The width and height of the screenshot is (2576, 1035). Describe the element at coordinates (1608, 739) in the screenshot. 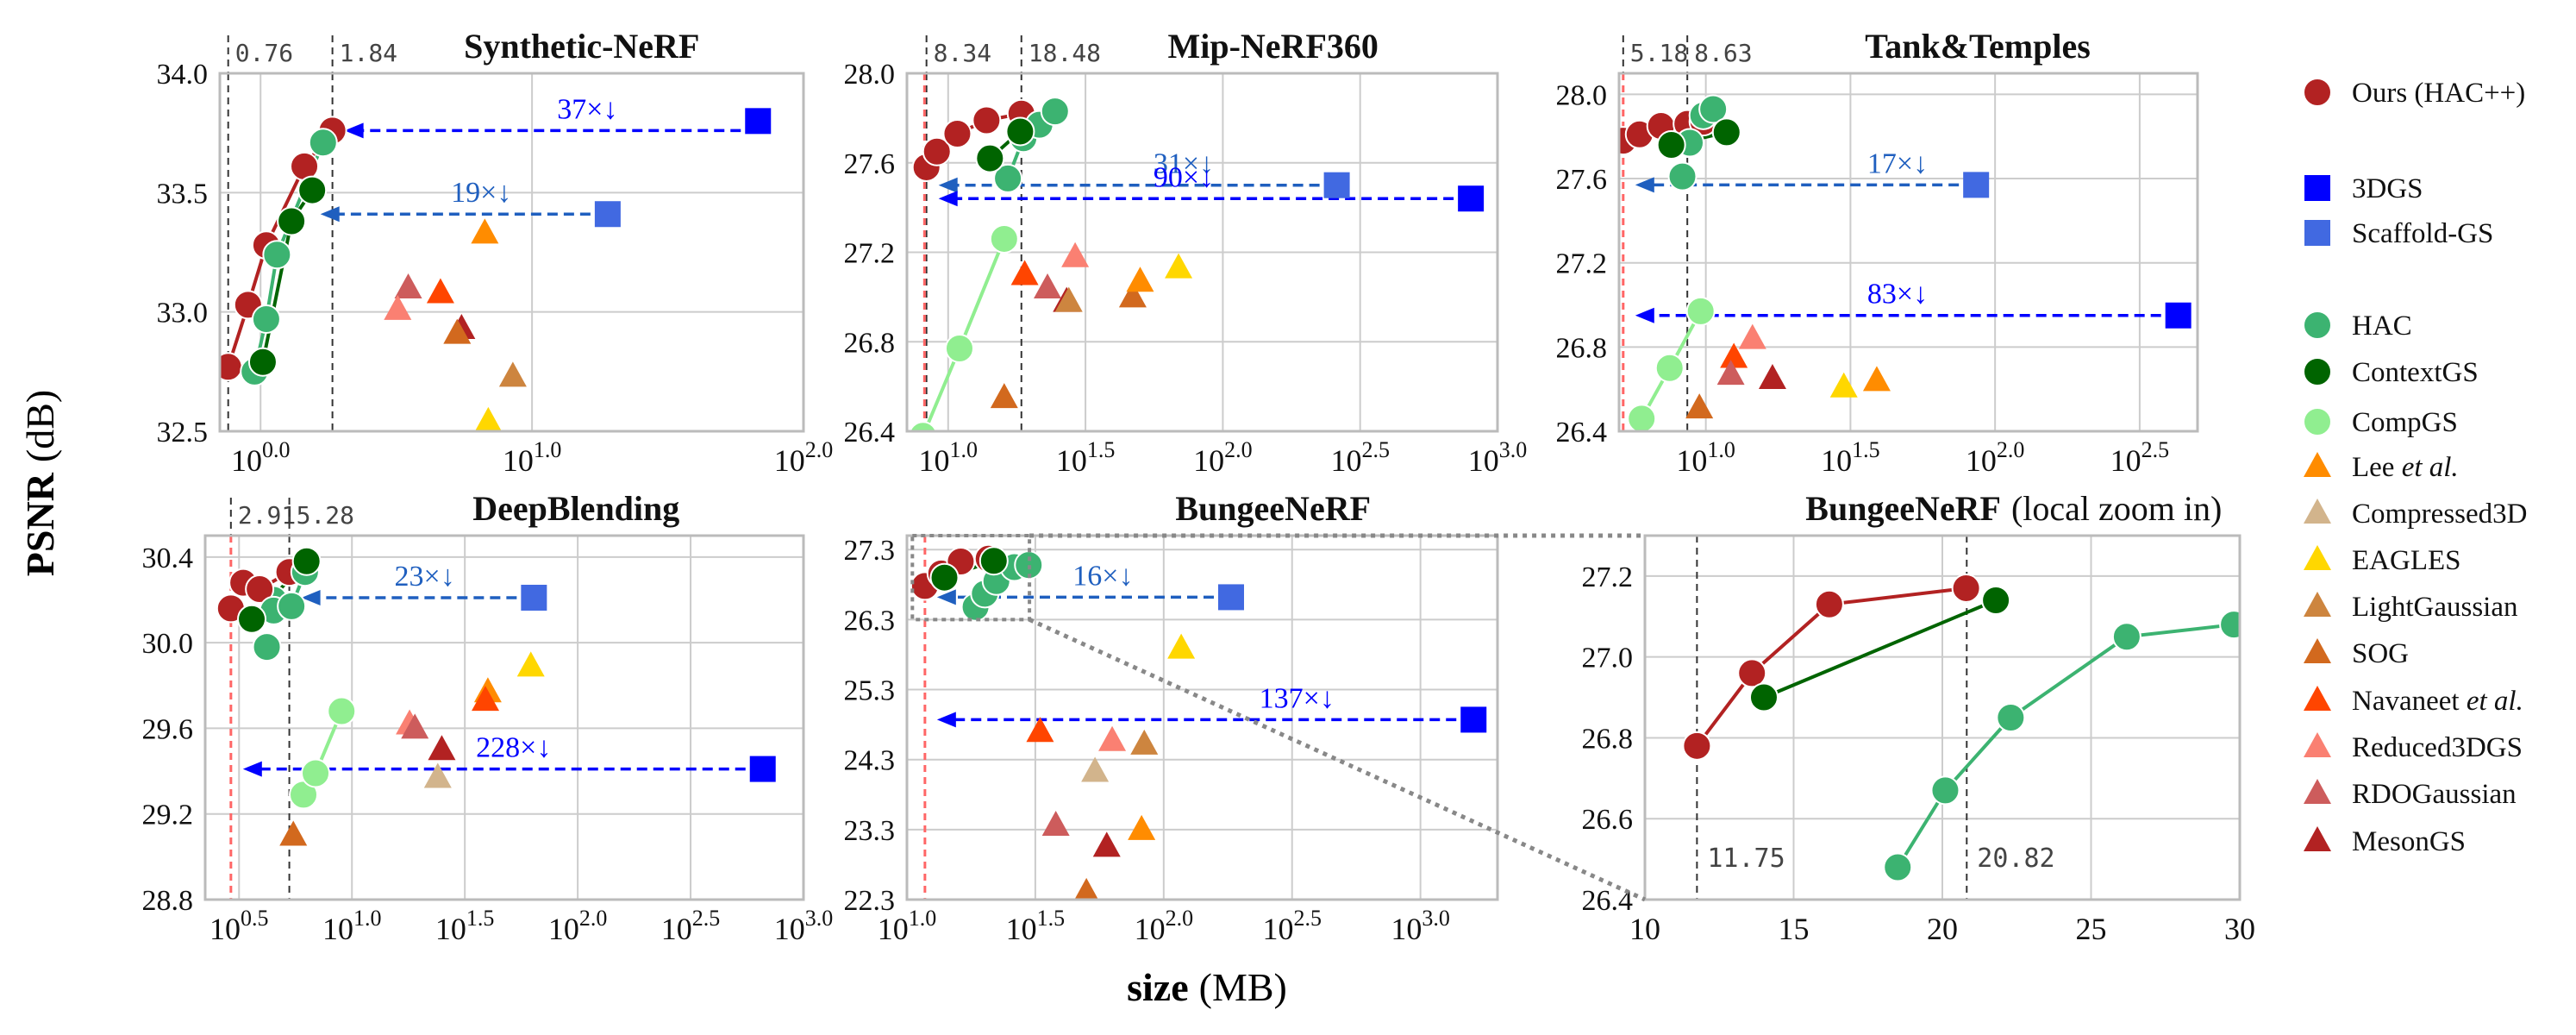

I see `y-tick-label: 26.8` at that location.